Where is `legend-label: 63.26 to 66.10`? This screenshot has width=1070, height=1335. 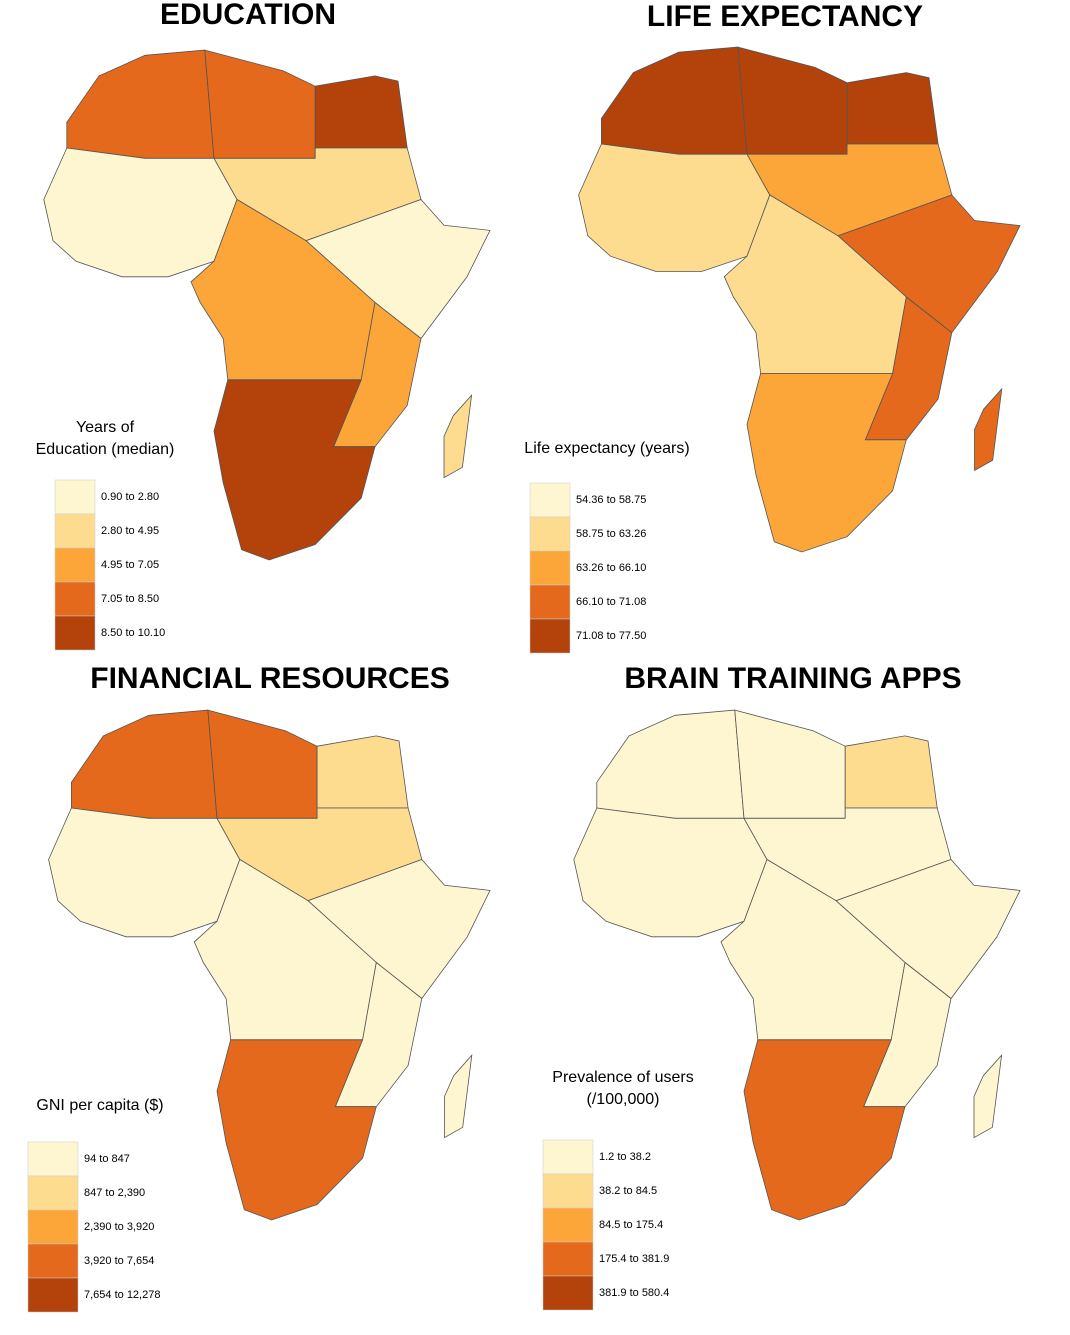
legend-label: 63.26 to 66.10 is located at coordinates (611, 568).